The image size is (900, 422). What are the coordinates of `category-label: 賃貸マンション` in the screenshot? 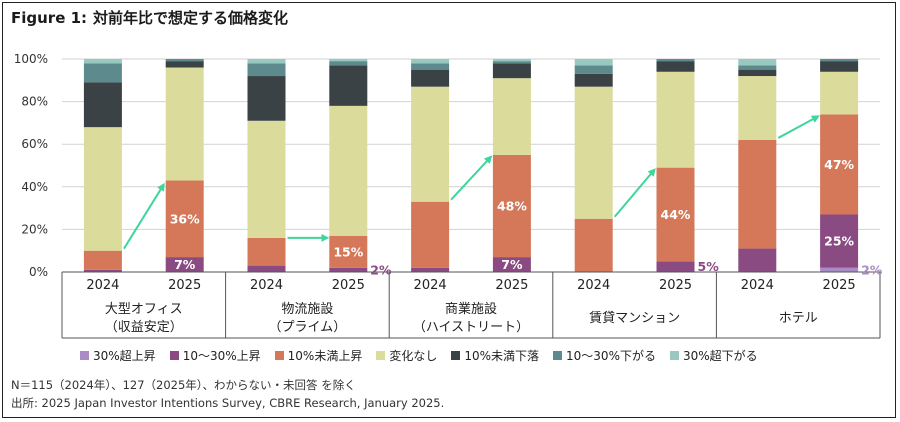 It's located at (634, 318).